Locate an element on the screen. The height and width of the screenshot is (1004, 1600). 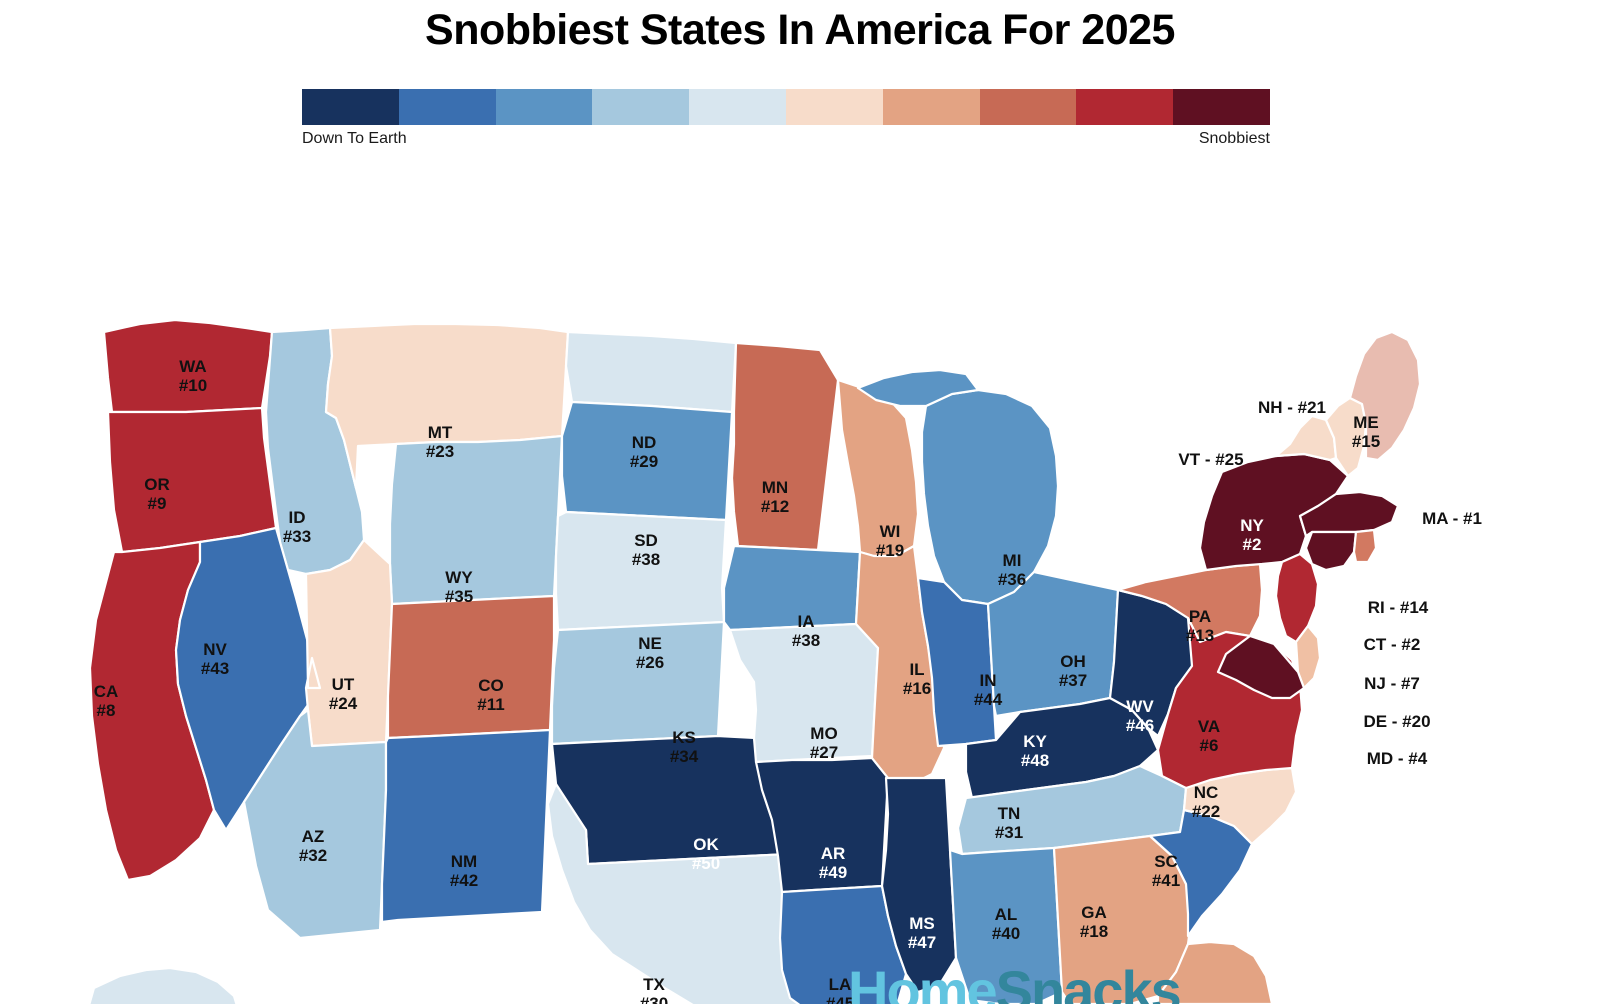
state-ct is located at coordinates (1331, 551).